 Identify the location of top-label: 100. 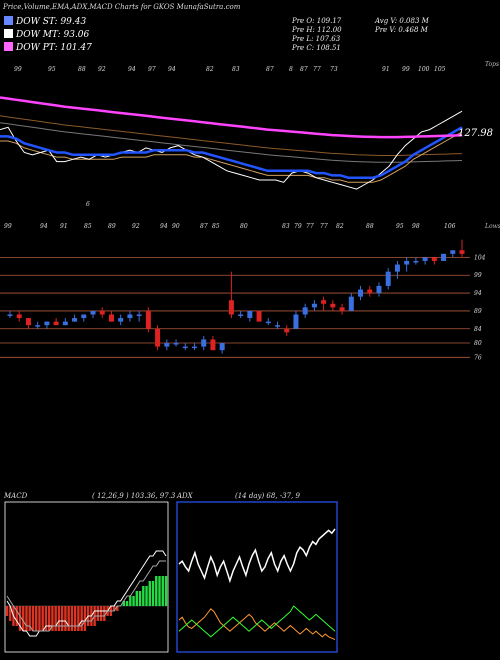
(424, 69).